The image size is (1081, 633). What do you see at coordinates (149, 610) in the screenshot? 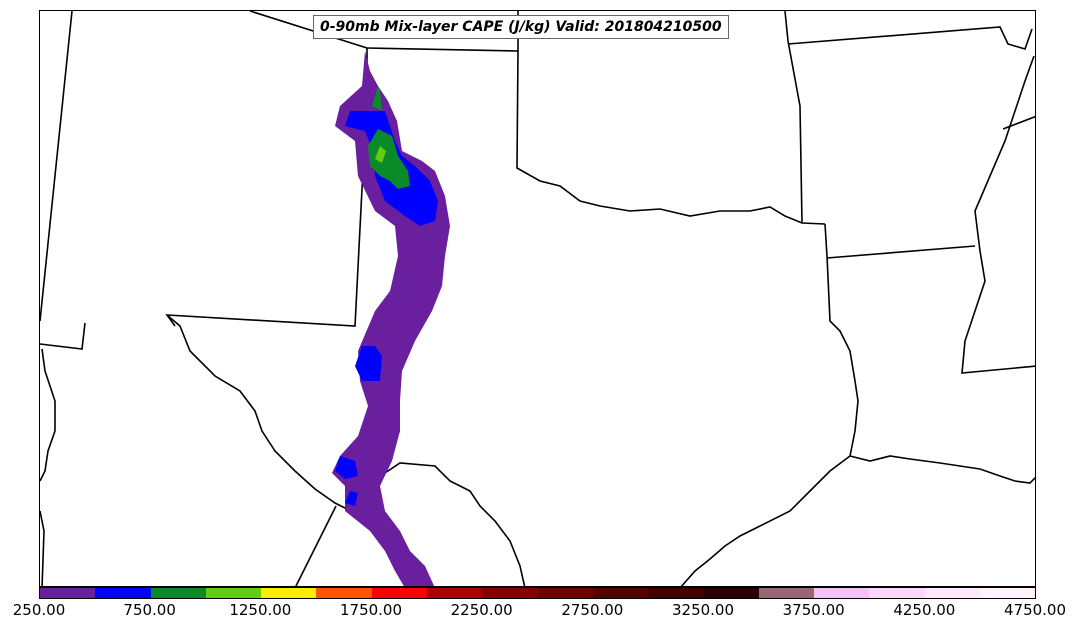
I see `colorbar-tick-label: 750.00` at bounding box center [149, 610].